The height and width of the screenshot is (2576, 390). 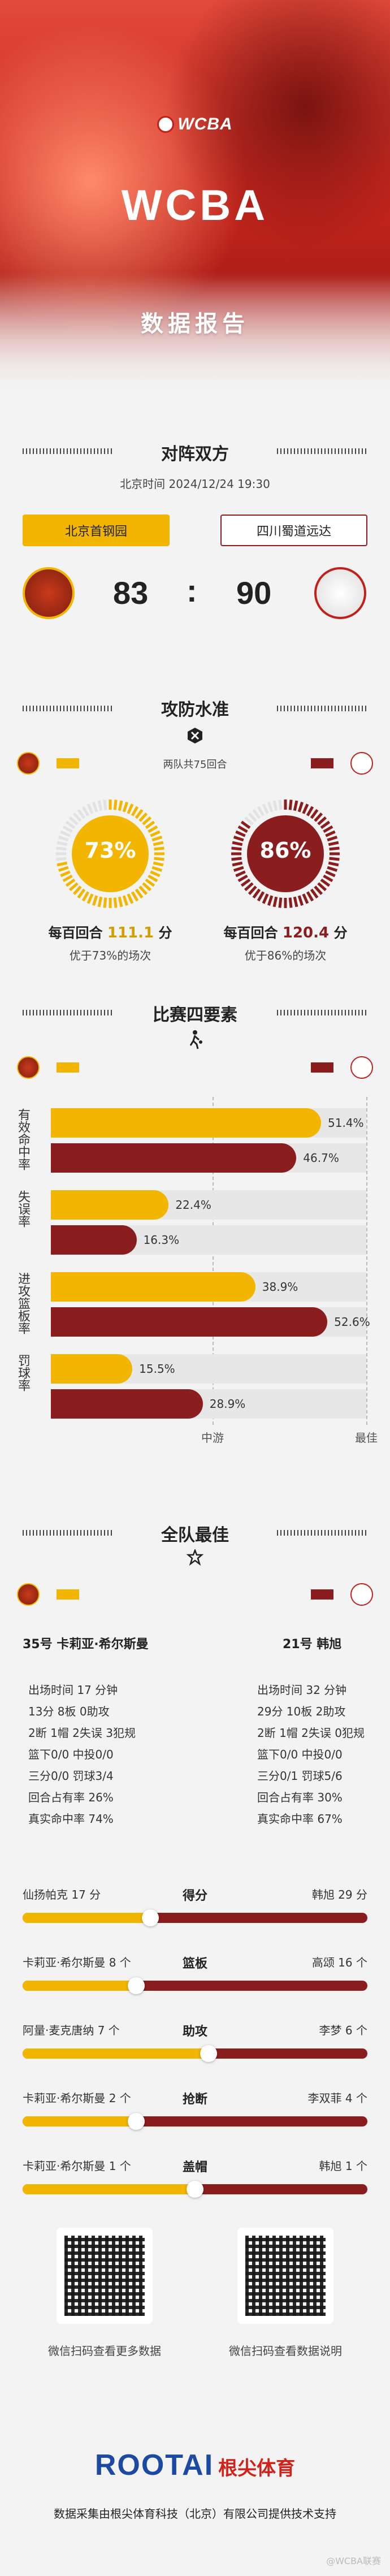 What do you see at coordinates (311, 1733) in the screenshot?
I see `player-stat-line: 2断 1帽 2失误 0犯规` at bounding box center [311, 1733].